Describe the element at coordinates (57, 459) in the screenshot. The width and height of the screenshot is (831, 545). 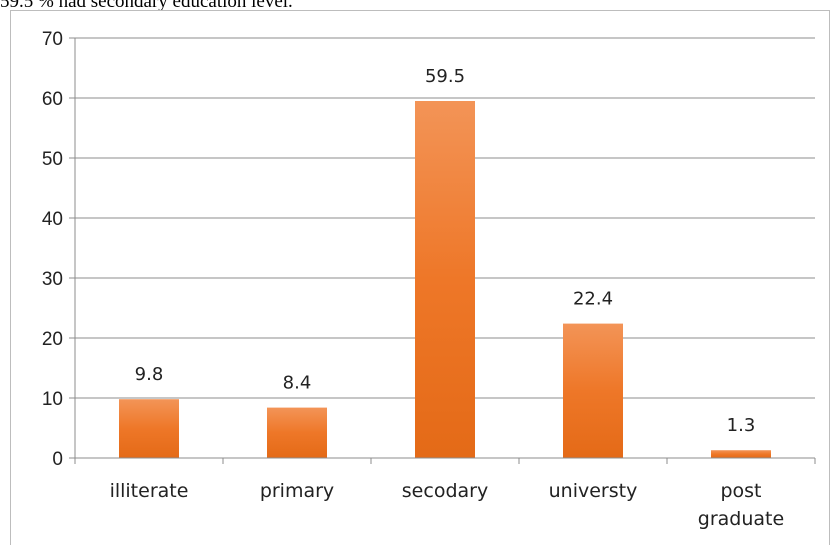
I see `y-tick-label: 0` at that location.